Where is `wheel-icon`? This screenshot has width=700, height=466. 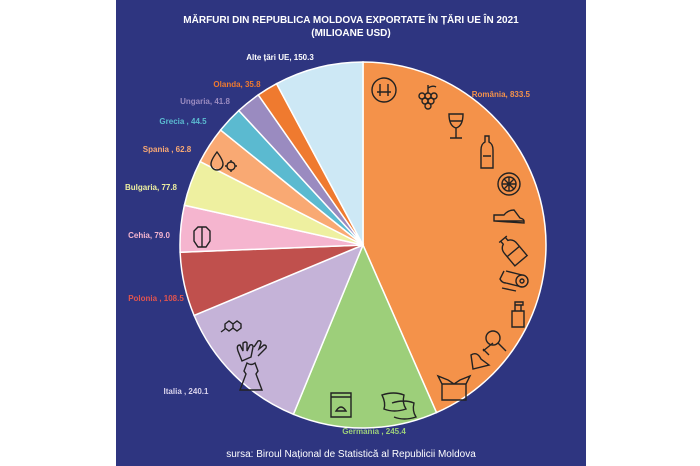
wheel-icon is located at coordinates (509, 184).